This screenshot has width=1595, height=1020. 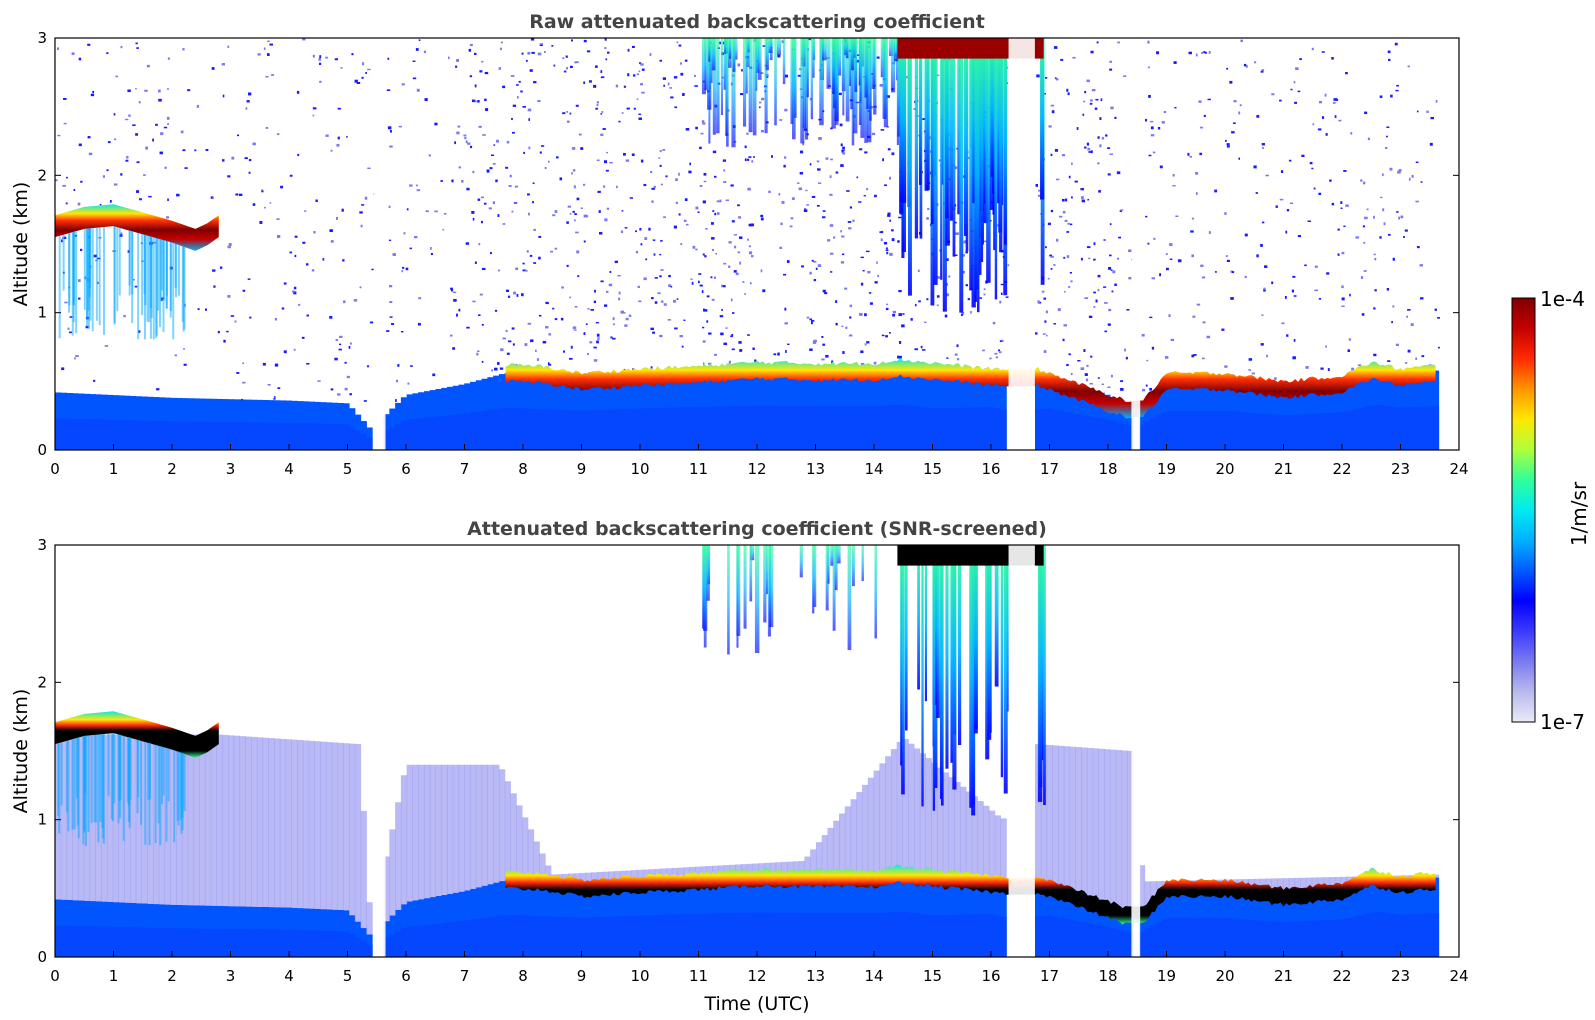 I want to click on bottom-cirrus-streak, so click(x=745, y=587).